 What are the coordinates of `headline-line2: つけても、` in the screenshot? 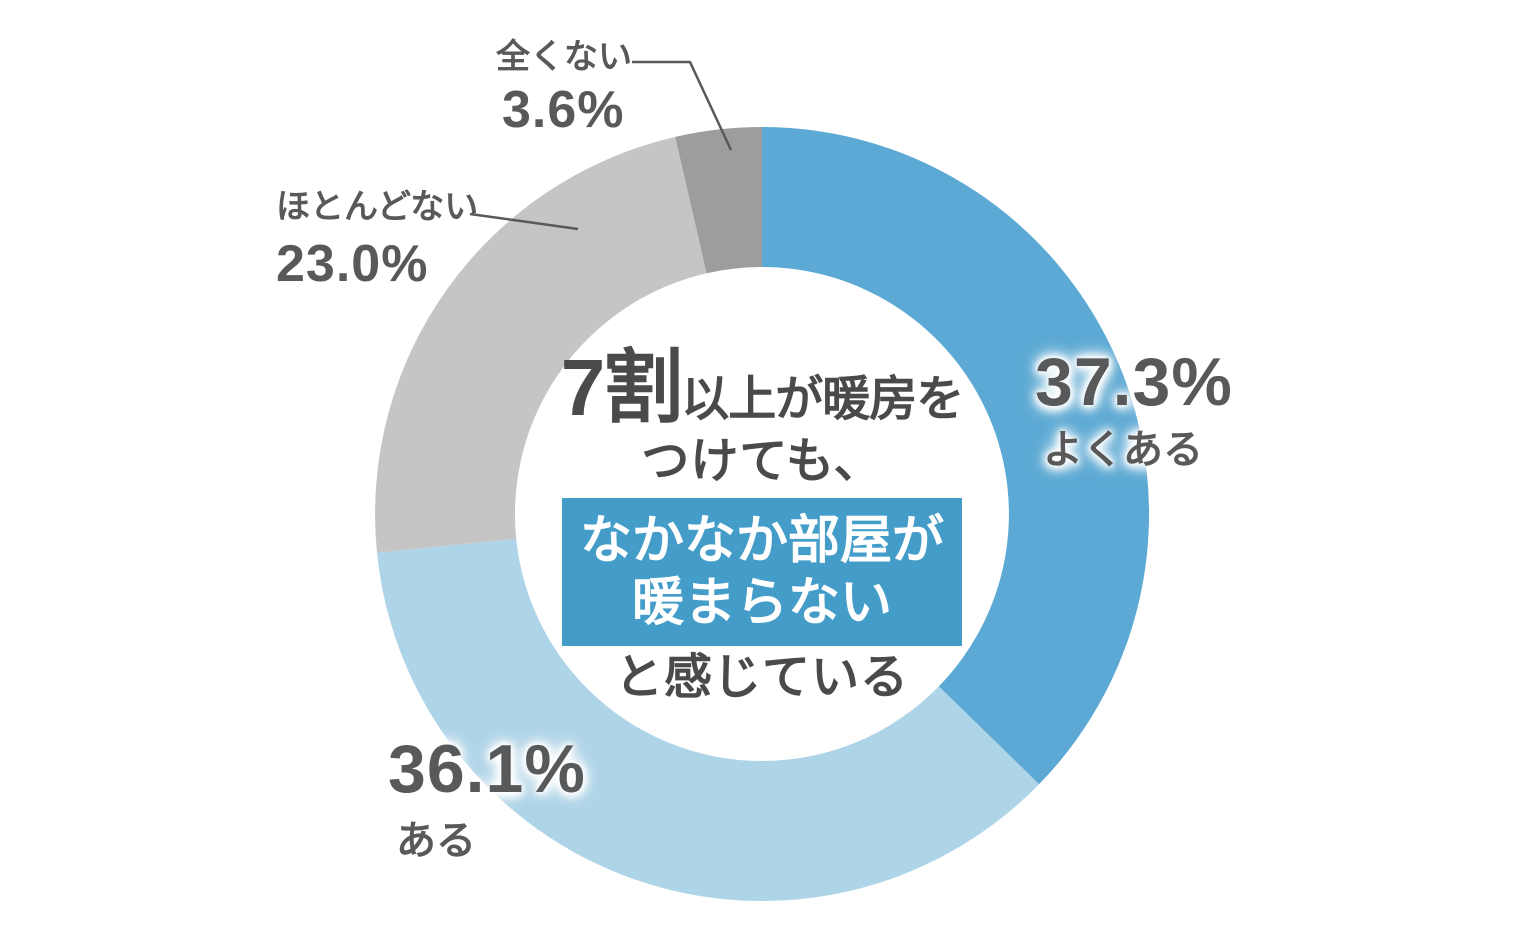 It's located at (762, 461).